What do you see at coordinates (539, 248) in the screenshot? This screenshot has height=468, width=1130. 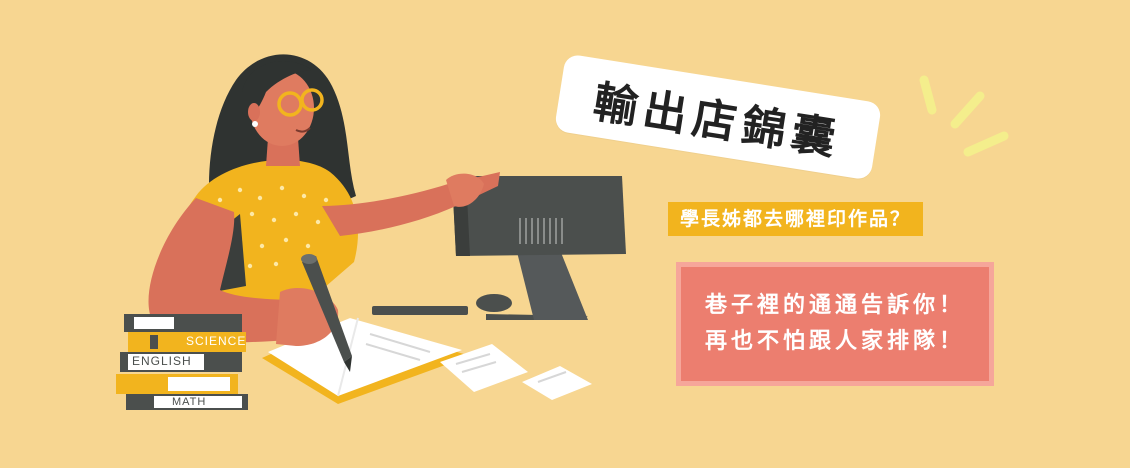 I see `monitor-icon` at bounding box center [539, 248].